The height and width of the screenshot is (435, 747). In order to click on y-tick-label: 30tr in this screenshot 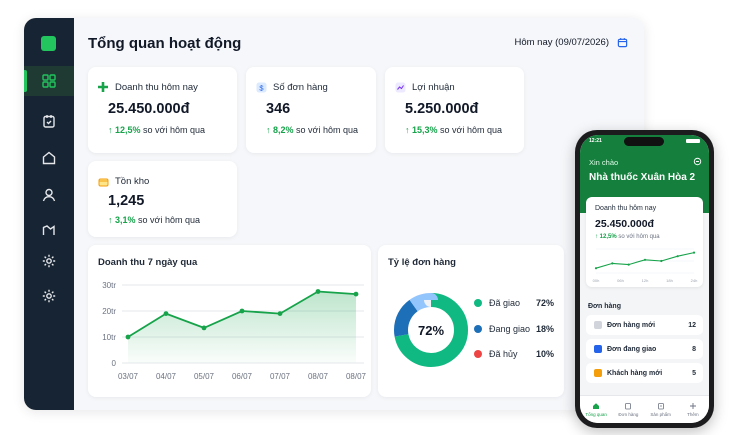, I will do `click(109, 285)`.